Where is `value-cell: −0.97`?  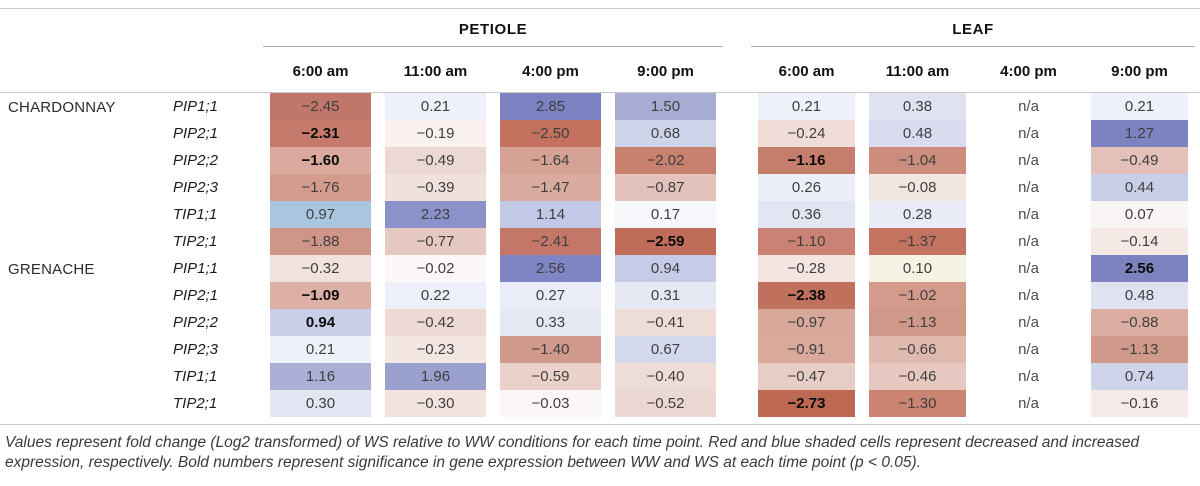 value-cell: −0.97 is located at coordinates (806, 322).